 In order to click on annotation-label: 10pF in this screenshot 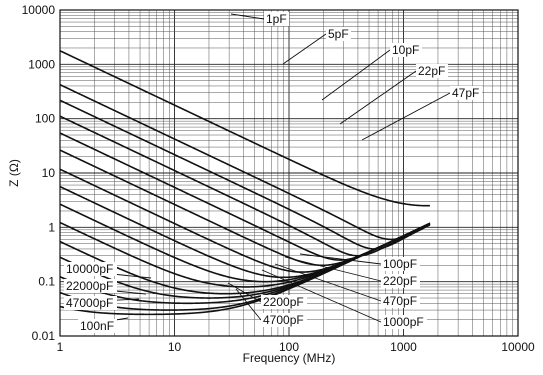, I will do `click(405, 50)`.